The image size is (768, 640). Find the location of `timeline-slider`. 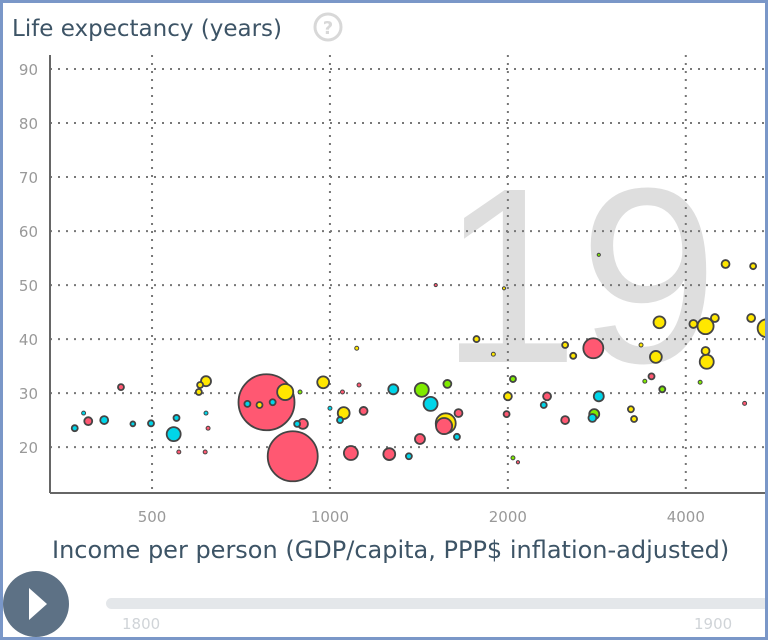

timeline-slider is located at coordinates (437, 603).